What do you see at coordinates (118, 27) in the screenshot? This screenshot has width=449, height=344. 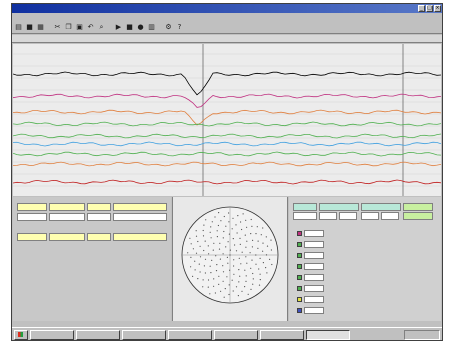 I see `play-button: ▶` at bounding box center [118, 27].